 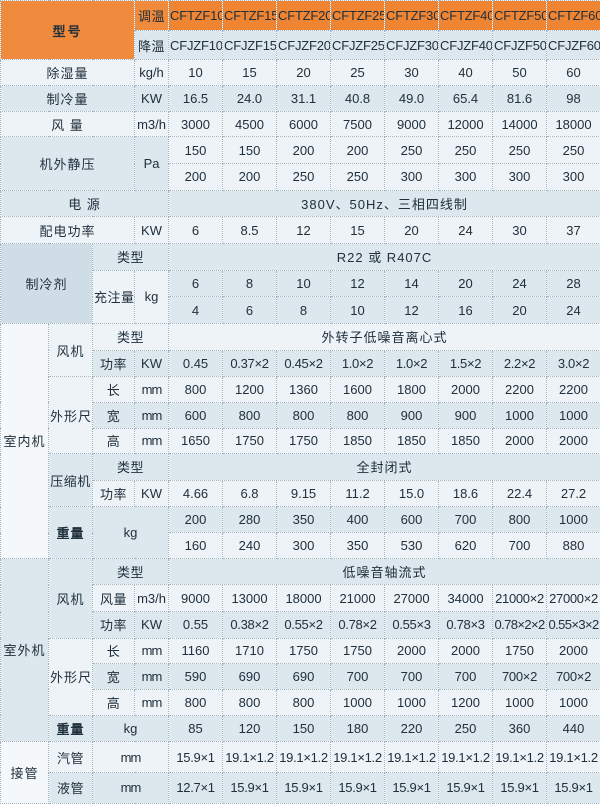 What do you see at coordinates (304, 98) in the screenshot?
I see `cell-cooling-2: 31.1` at bounding box center [304, 98].